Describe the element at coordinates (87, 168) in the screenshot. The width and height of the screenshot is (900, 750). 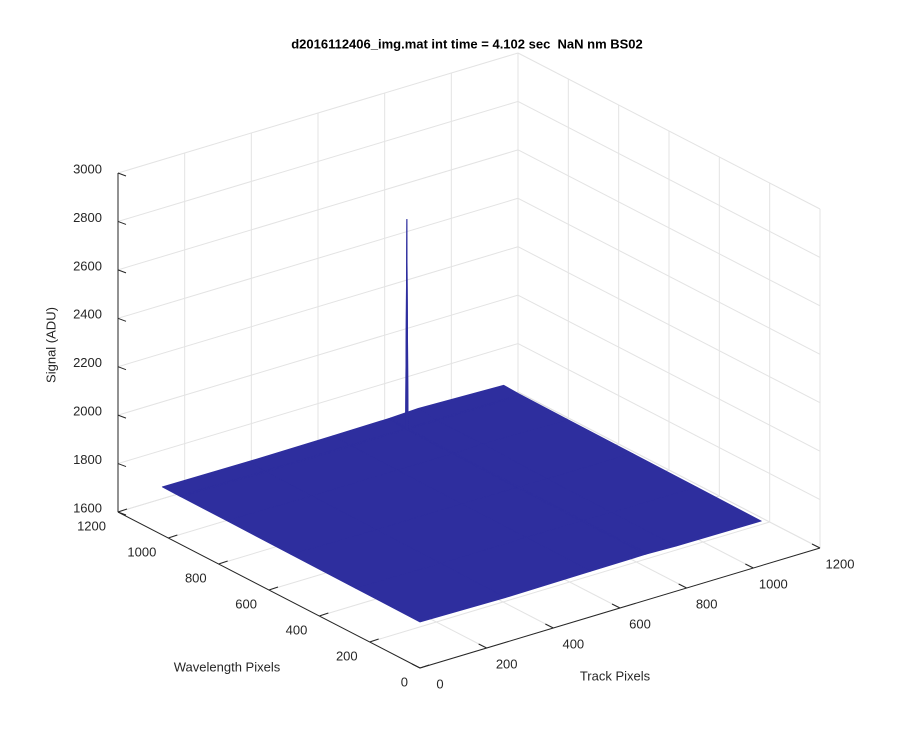
I see `z-tick-label: 3000` at that location.